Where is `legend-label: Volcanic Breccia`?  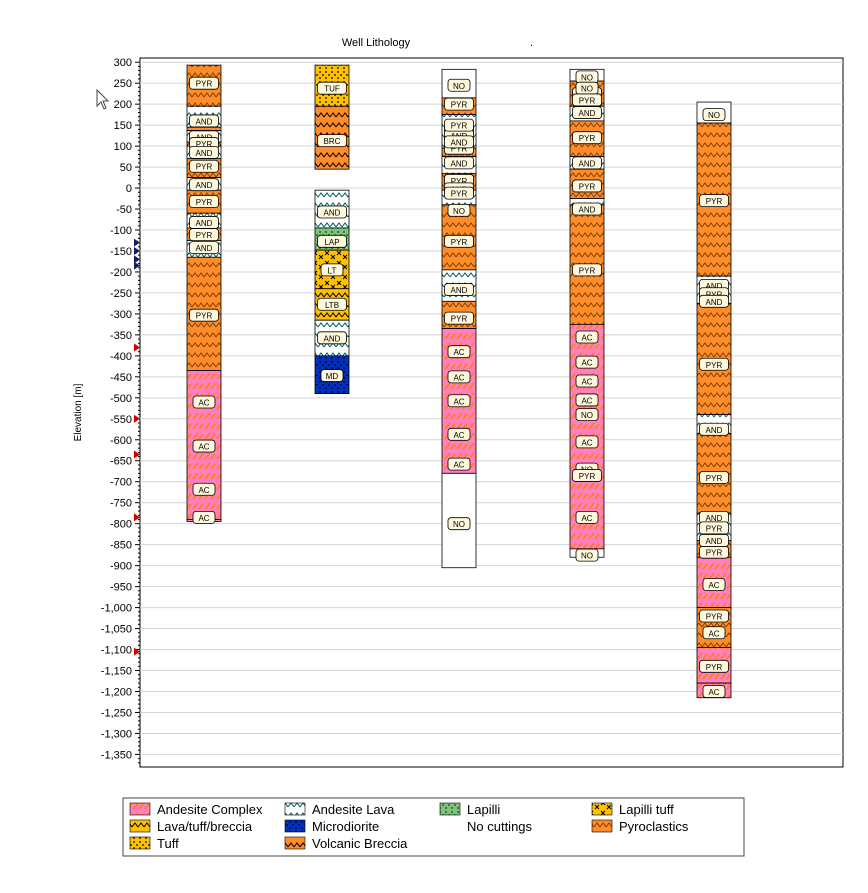 legend-label: Volcanic Breccia is located at coordinates (360, 843).